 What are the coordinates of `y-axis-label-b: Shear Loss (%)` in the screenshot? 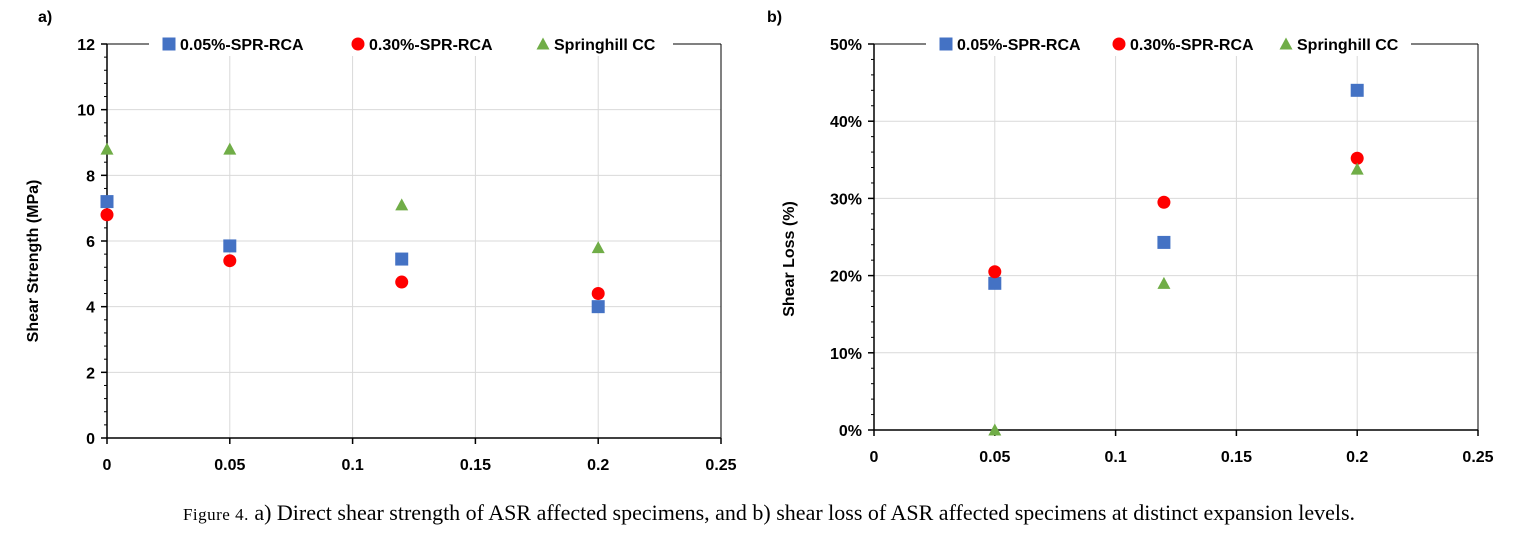 It's located at (789, 259).